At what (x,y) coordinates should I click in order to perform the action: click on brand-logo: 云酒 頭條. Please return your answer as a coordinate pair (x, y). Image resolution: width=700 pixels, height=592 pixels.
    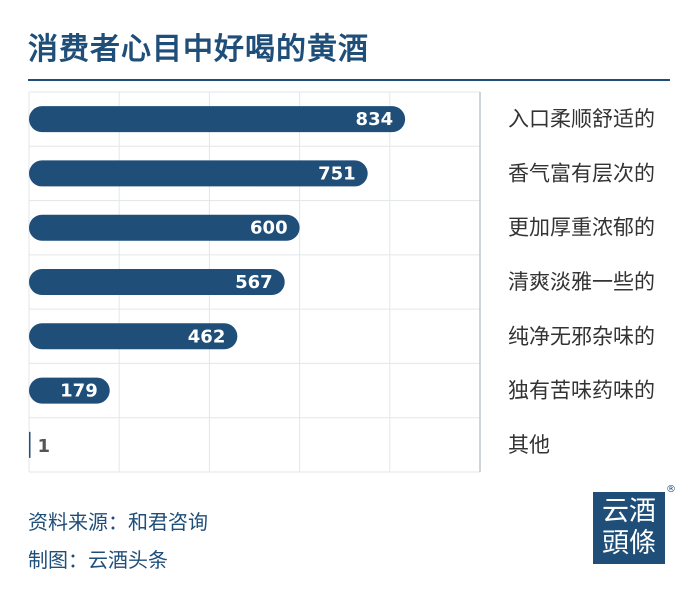
    Looking at the image, I should click on (629, 528).